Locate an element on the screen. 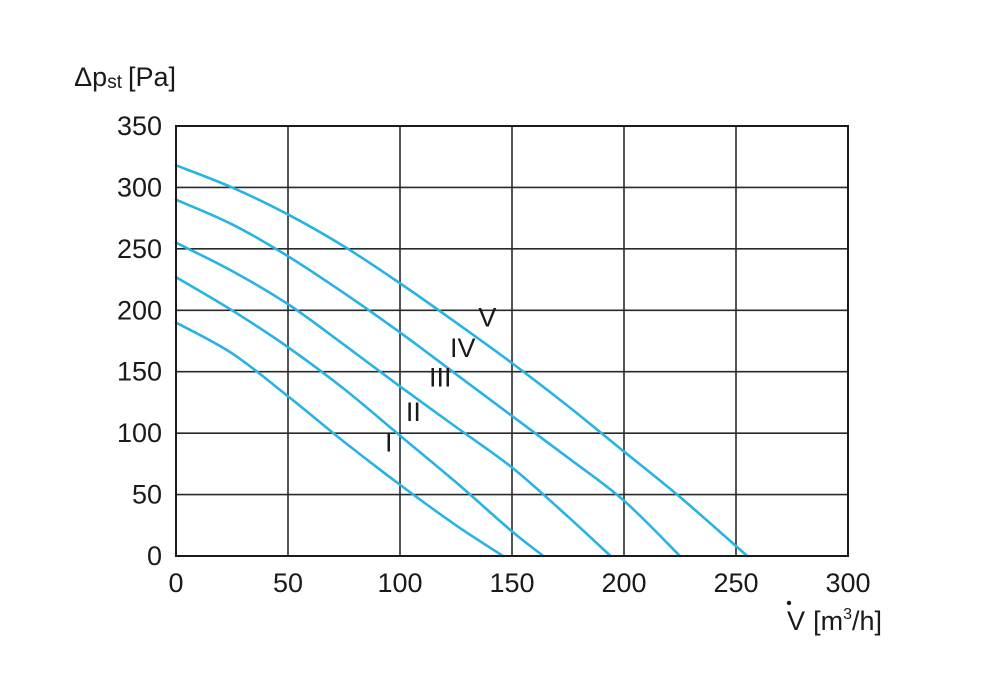 This screenshot has width=1000, height=682. x-axis-symbol: V is located at coordinates (796, 621).